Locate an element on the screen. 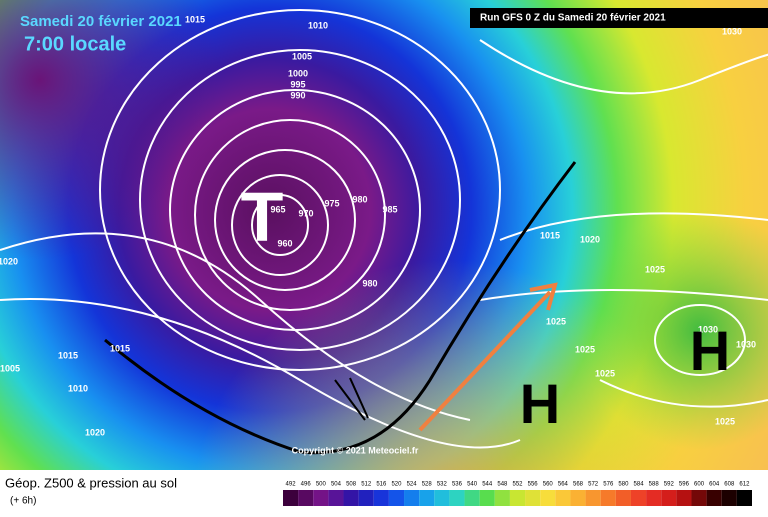 This screenshot has height=517, width=768. scale-label: 500 is located at coordinates (321, 485).